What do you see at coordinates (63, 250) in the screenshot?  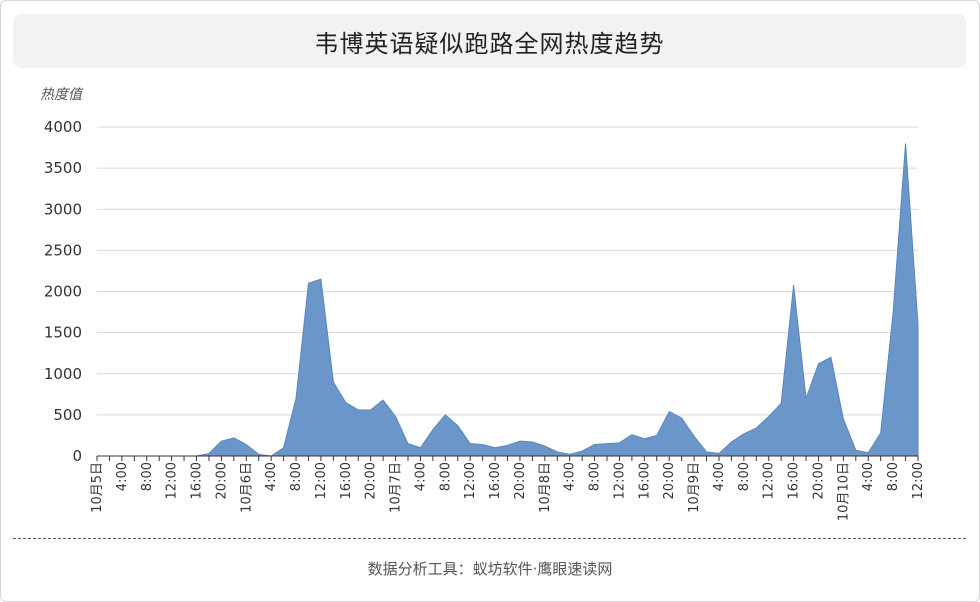 I see `y-tick-label: 2500` at bounding box center [63, 250].